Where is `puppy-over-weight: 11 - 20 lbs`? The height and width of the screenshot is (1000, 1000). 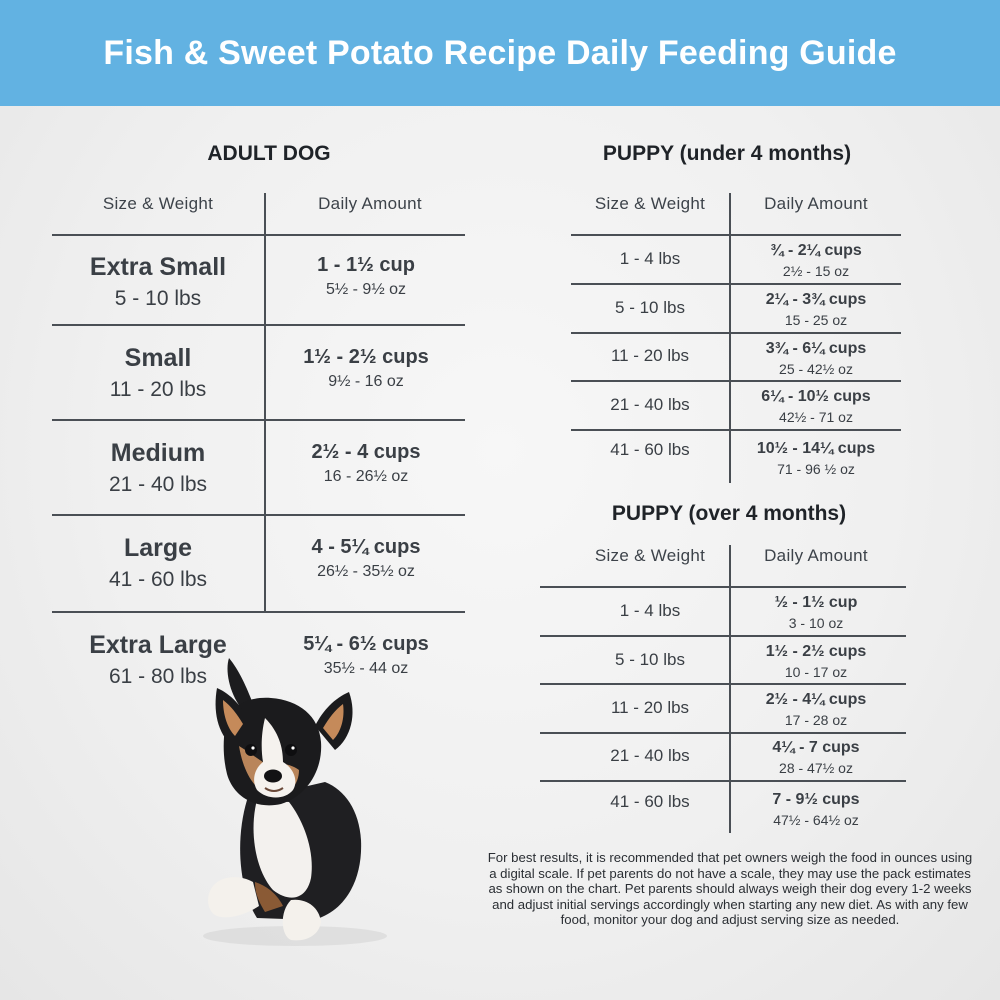
puppy-over-weight: 11 - 20 lbs is located at coordinates (650, 707).